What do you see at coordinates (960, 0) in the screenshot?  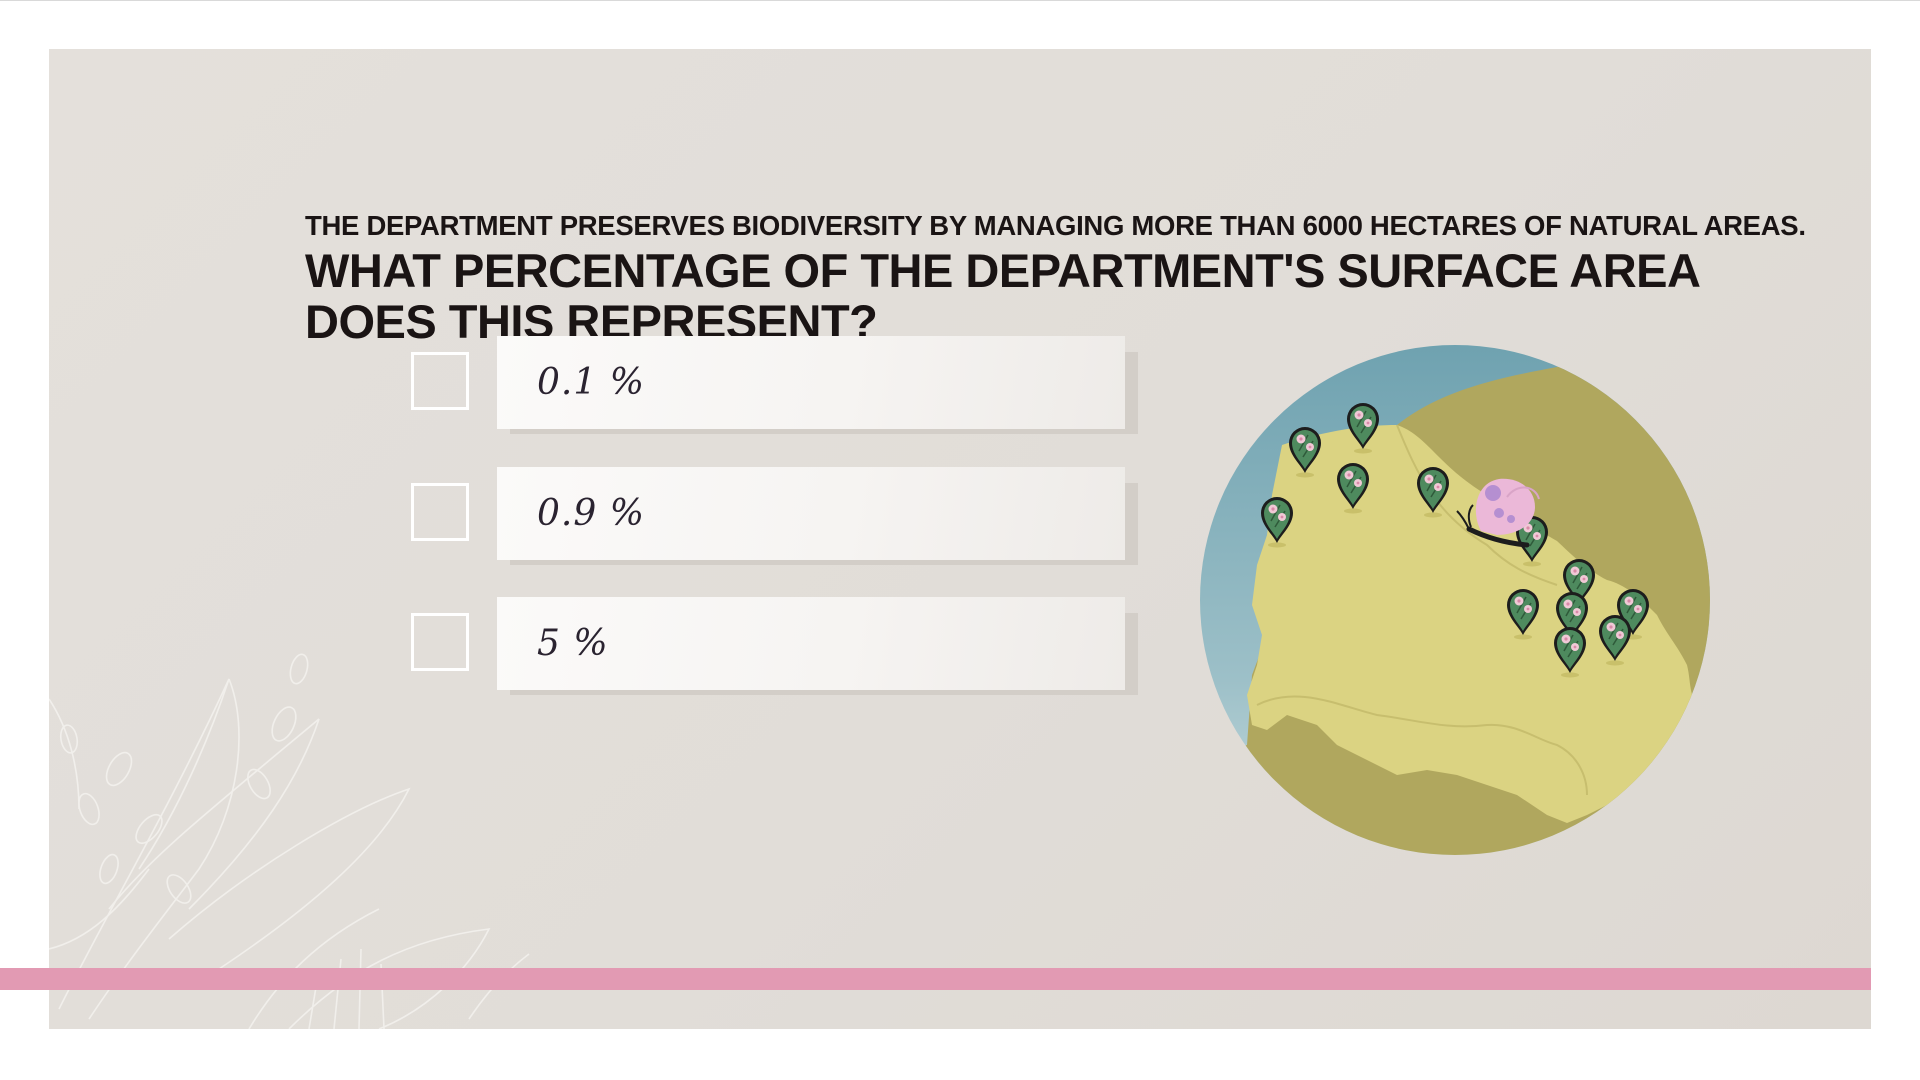 I see `top-rule` at bounding box center [960, 0].